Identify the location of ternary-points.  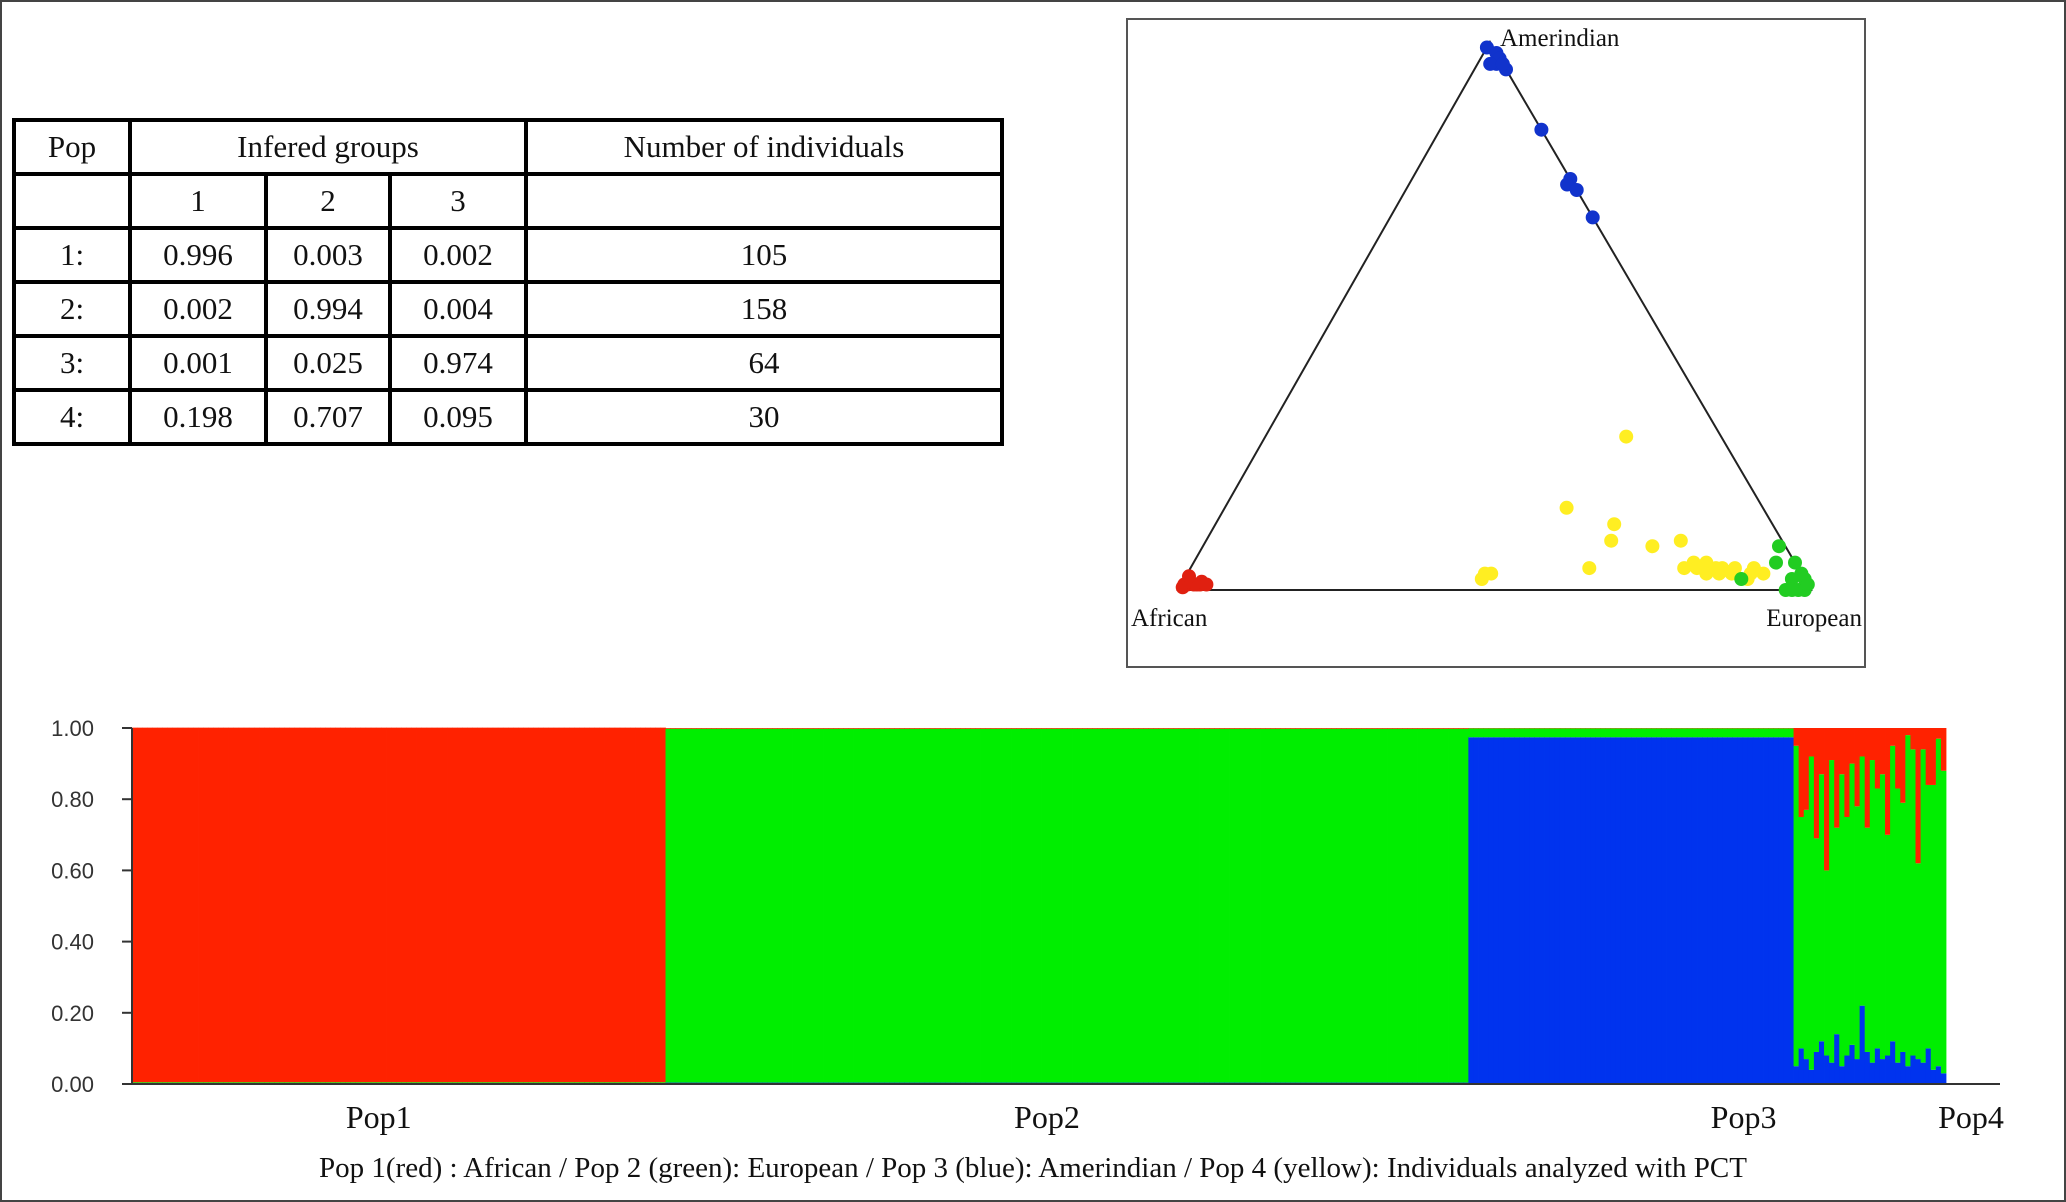
(1495, 318).